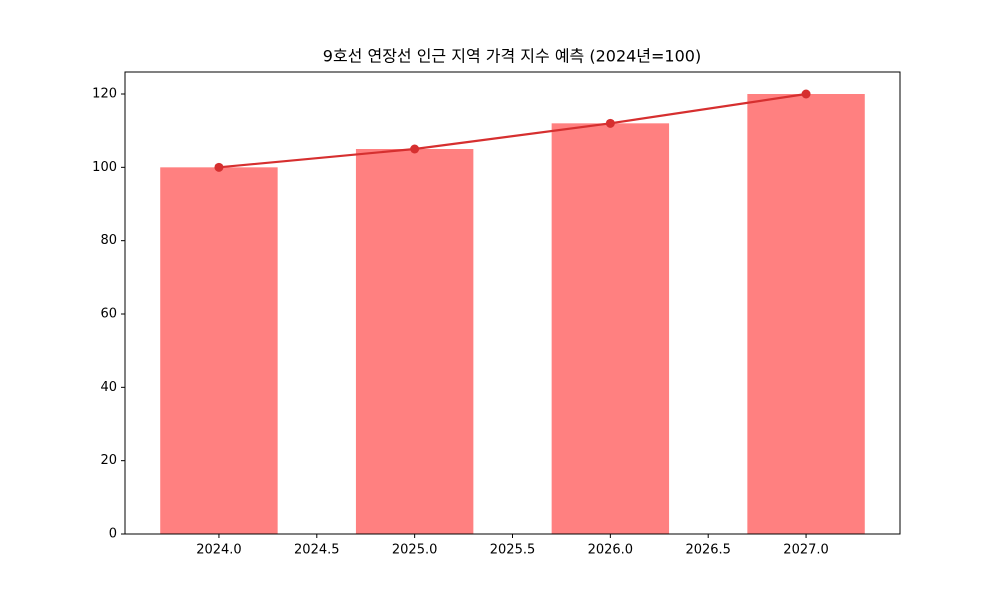 The height and width of the screenshot is (604, 1000). Describe the element at coordinates (108, 314) in the screenshot. I see `y-tick-label: 60` at that location.